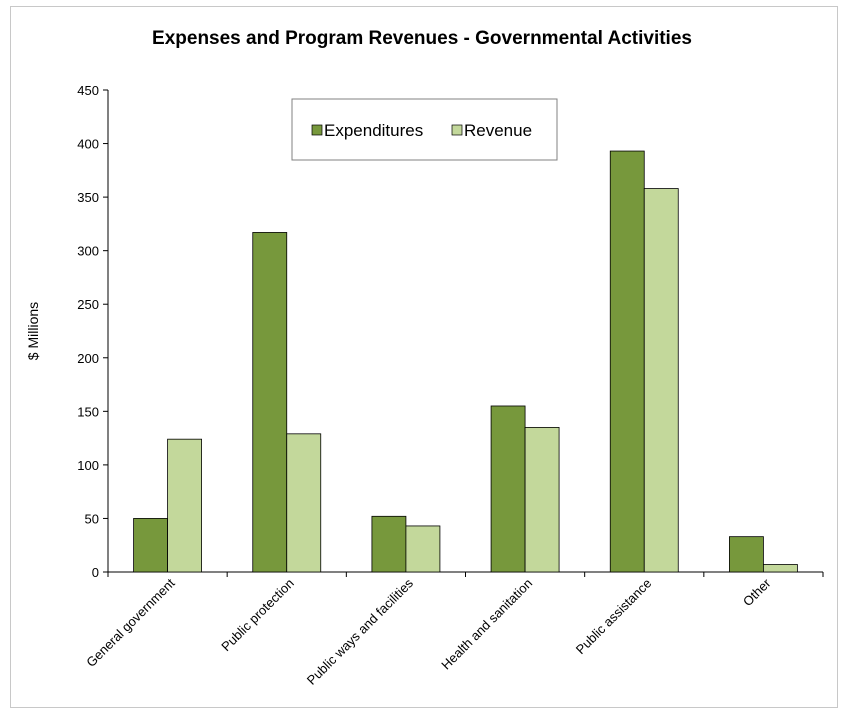 This screenshot has width=844, height=714. I want to click on y-tick-label: 450, so click(88, 90).